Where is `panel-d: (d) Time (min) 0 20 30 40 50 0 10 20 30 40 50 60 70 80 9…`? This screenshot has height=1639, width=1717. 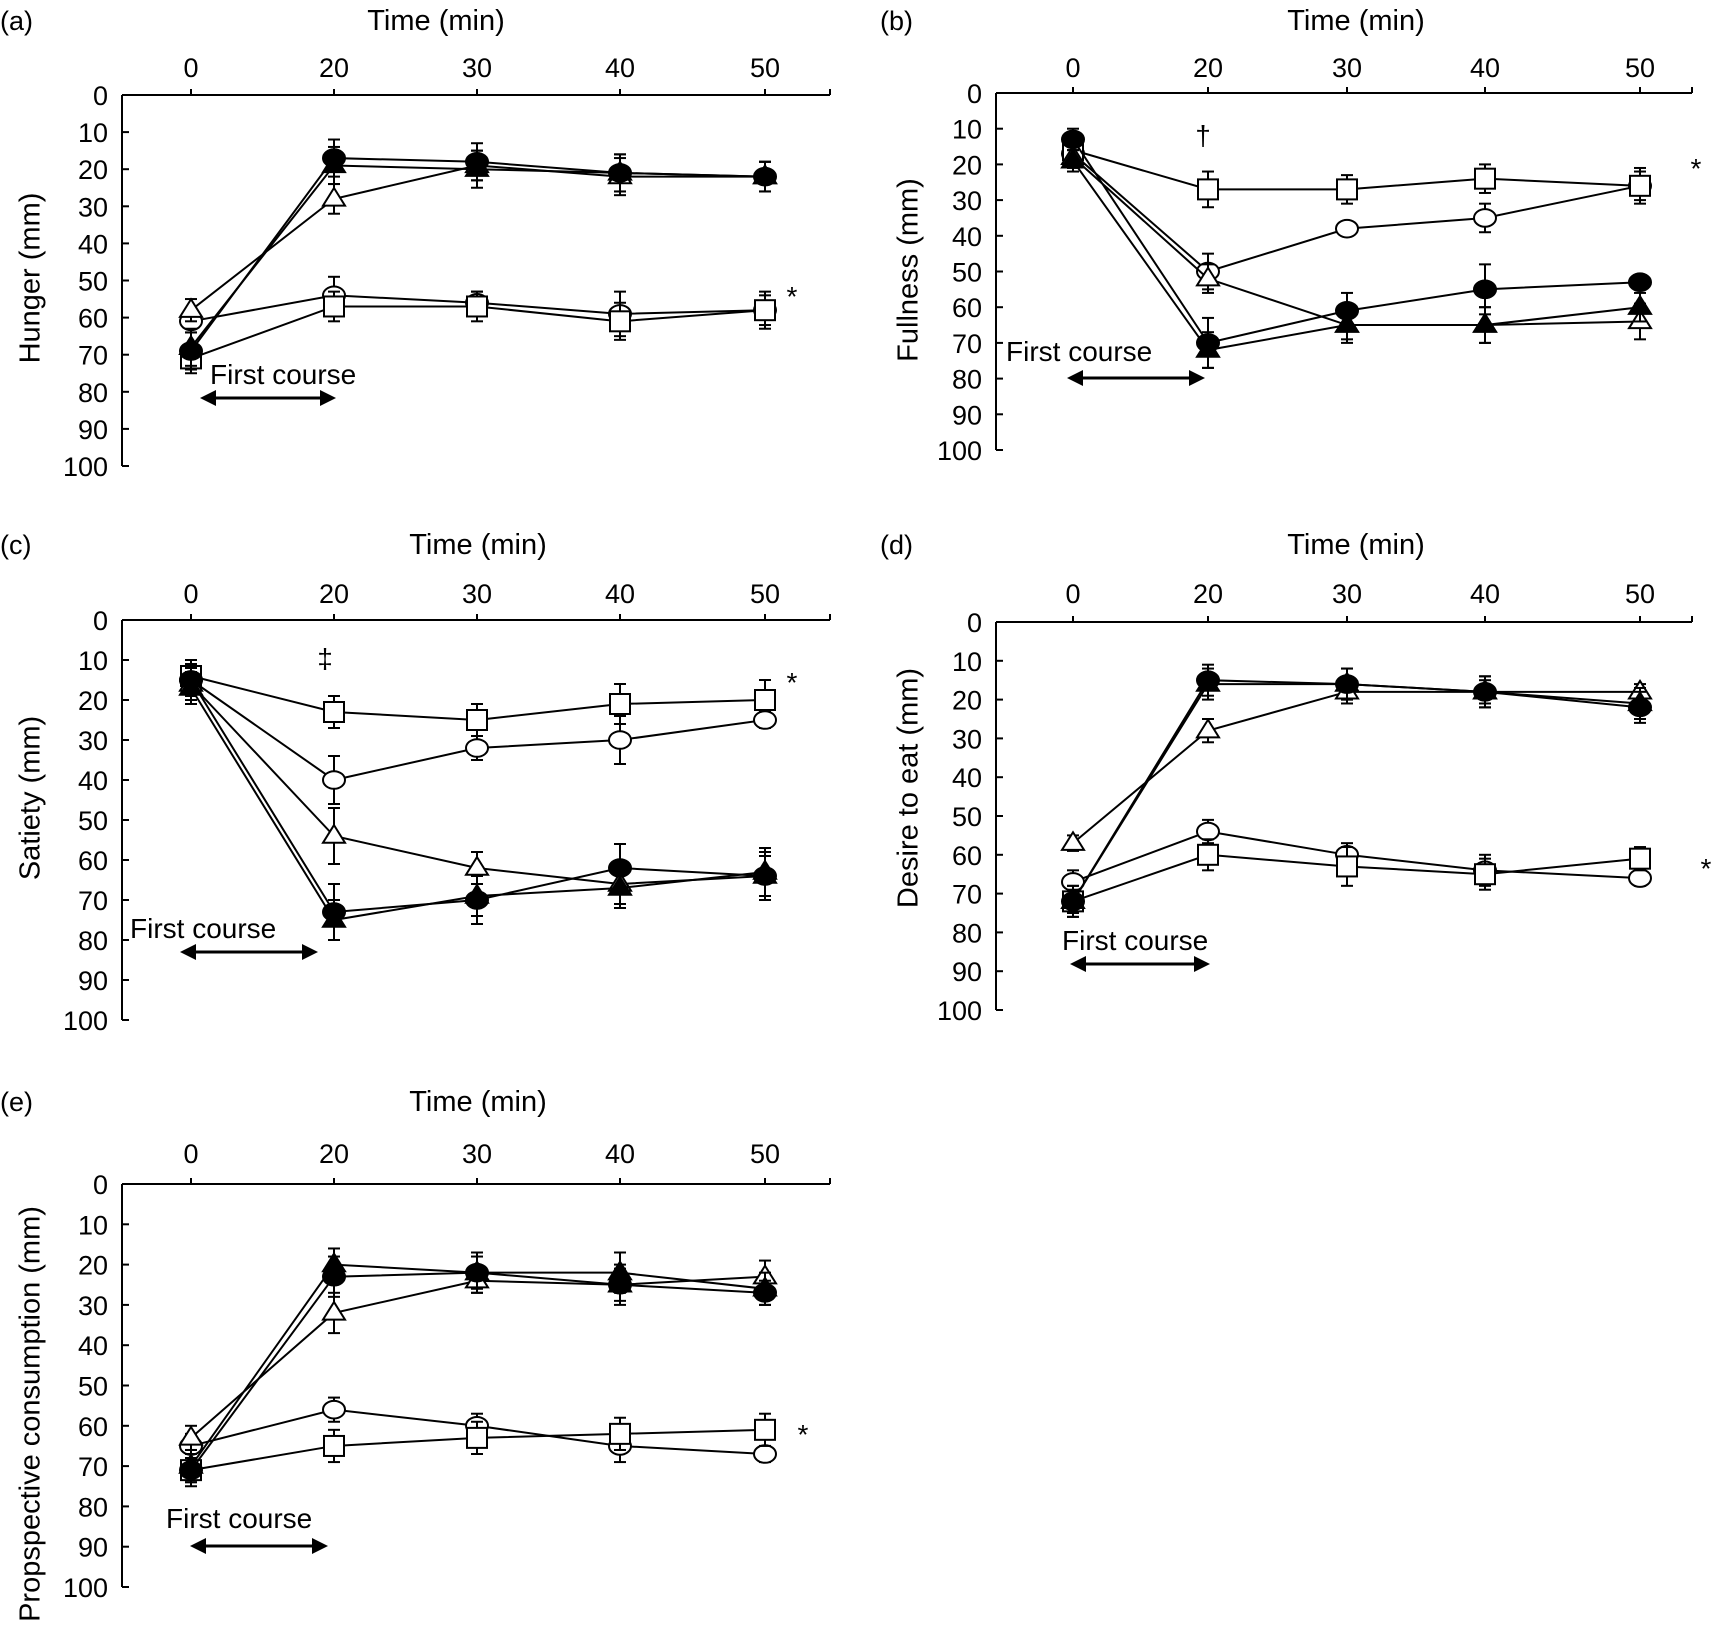
panel-d: (d) Time (min) 0 20 30 40 50 0 10 20 30 40 50 60 70 80 9… is located at coordinates (1296, 777).